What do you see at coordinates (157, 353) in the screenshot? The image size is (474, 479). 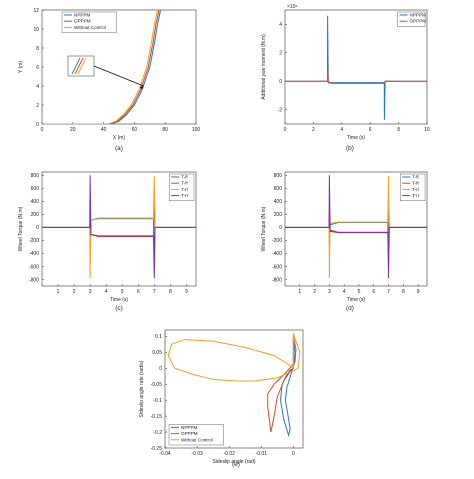 I see `y-tick-label: 0.05` at bounding box center [157, 353].